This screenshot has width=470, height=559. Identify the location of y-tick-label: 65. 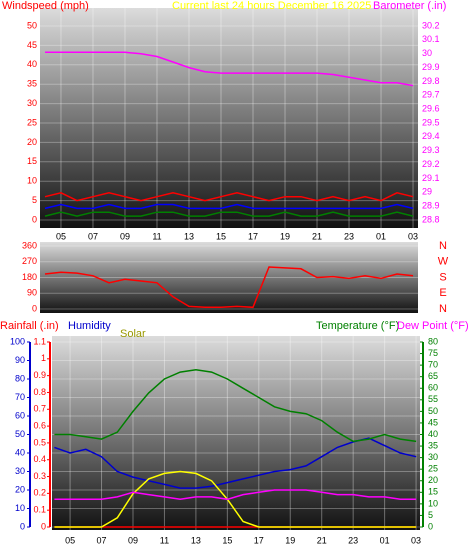
(433, 376).